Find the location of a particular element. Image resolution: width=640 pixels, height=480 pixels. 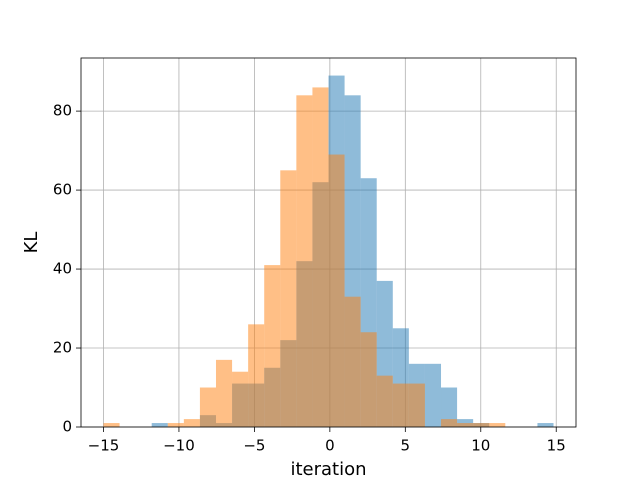

x-axis-label: iteration is located at coordinates (328, 469).